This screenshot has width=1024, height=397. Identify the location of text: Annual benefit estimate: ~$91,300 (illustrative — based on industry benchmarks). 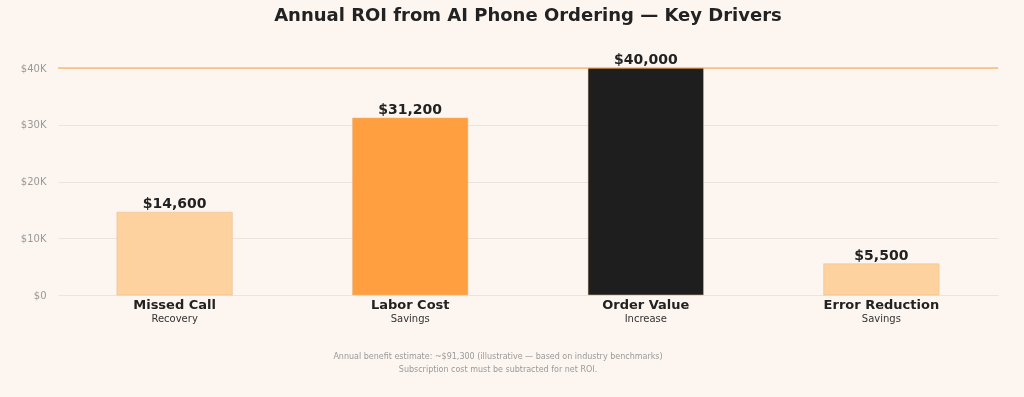
(498, 356).